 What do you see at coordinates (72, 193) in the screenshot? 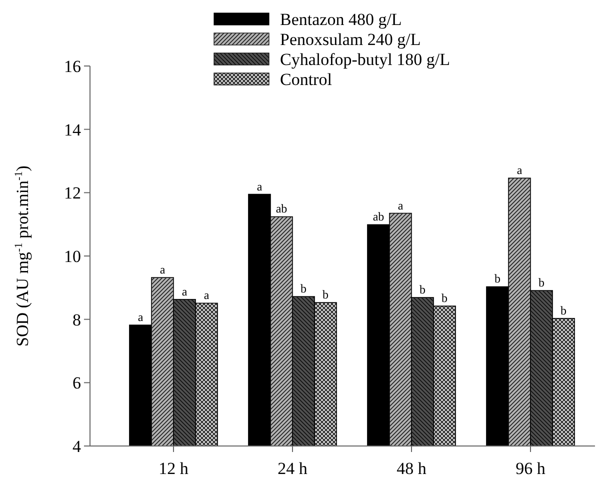
I see `y-tick-label: 12` at bounding box center [72, 193].